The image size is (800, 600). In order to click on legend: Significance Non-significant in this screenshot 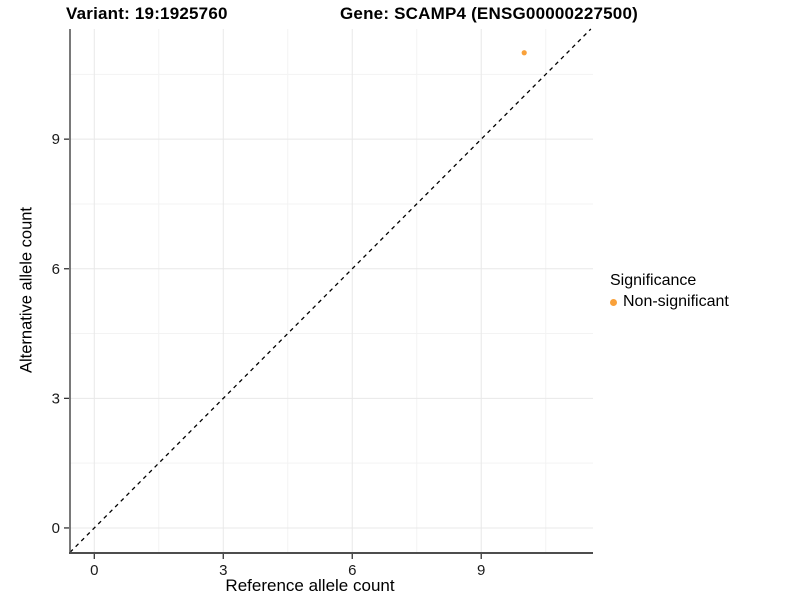, I will do `click(669, 291)`.